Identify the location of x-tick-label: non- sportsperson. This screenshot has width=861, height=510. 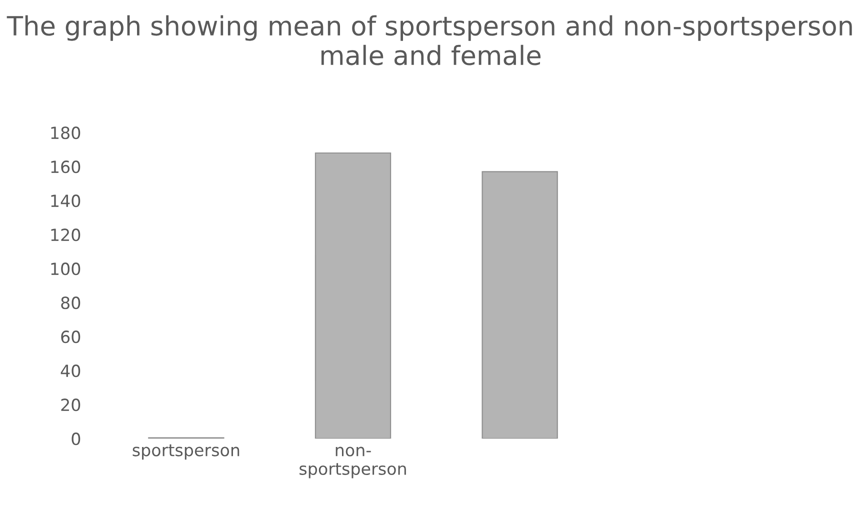
(353, 462).